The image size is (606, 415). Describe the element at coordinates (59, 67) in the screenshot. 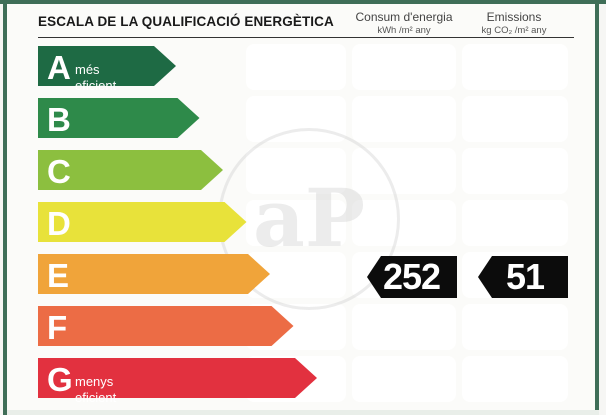

I see `rating-letter-a: A` at that location.